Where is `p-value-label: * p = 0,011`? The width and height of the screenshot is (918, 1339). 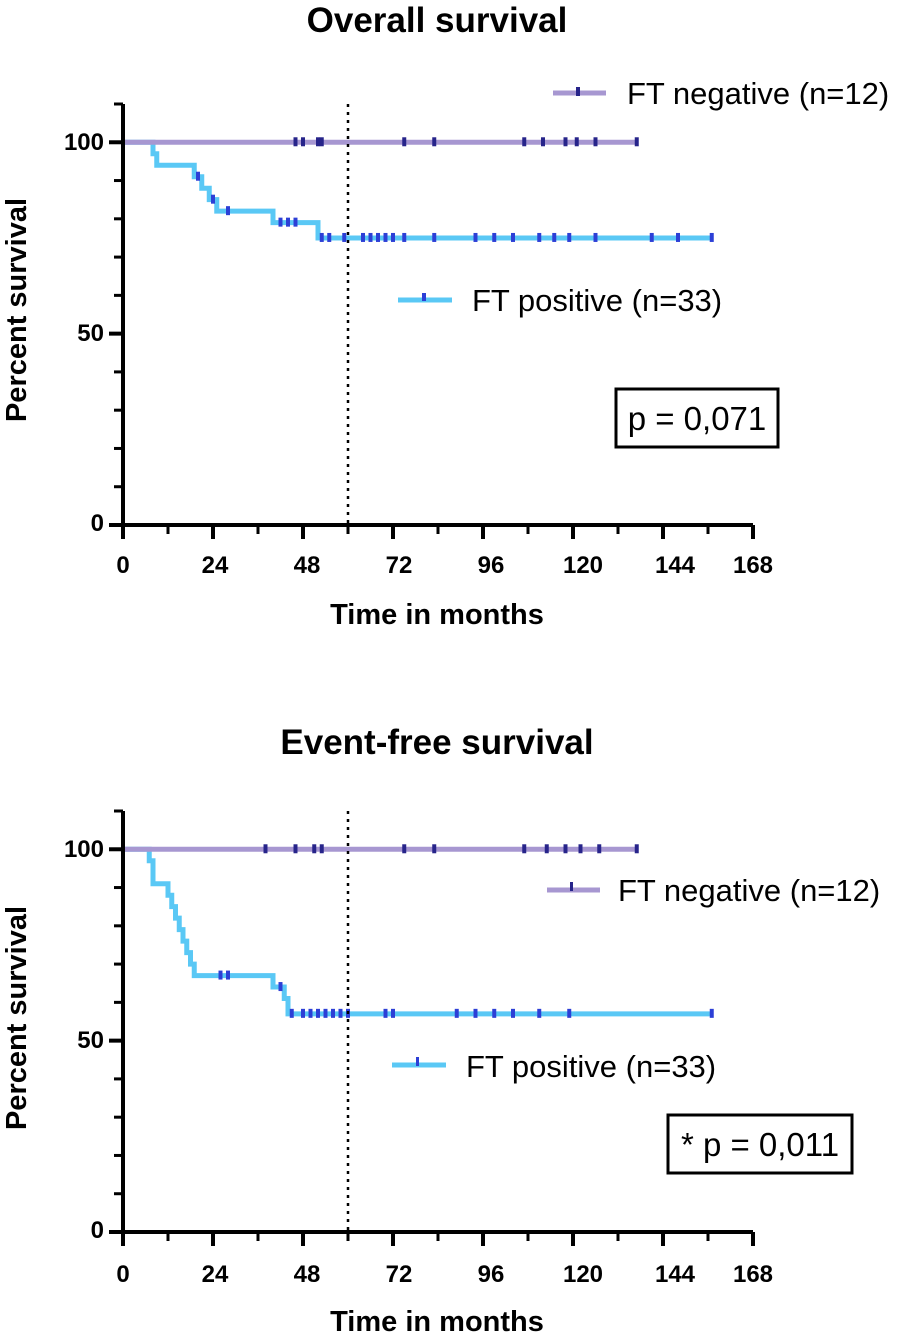
p-value-label: * p = 0,011 is located at coordinates (760, 1144).